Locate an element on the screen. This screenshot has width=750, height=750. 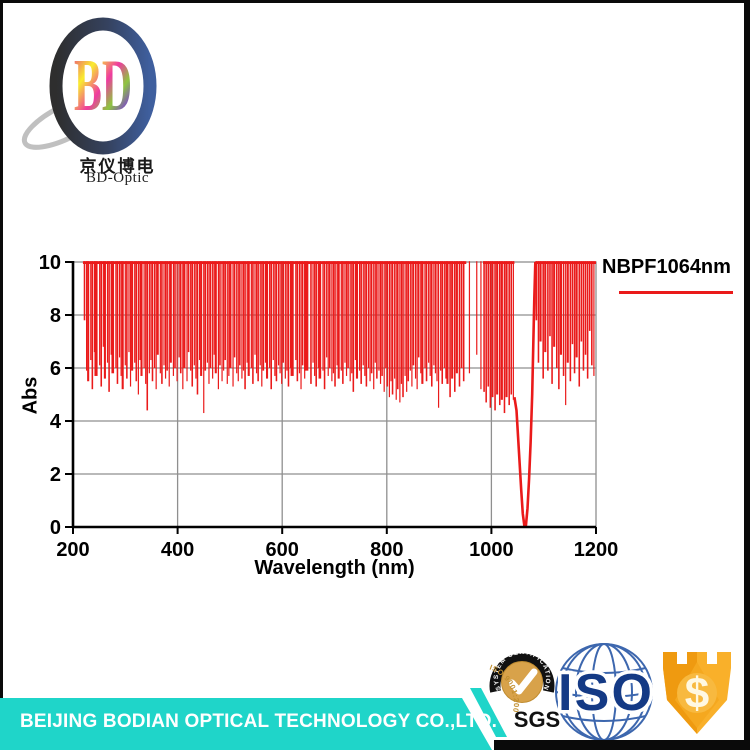
frame-border-left is located at coordinates (1, 349).